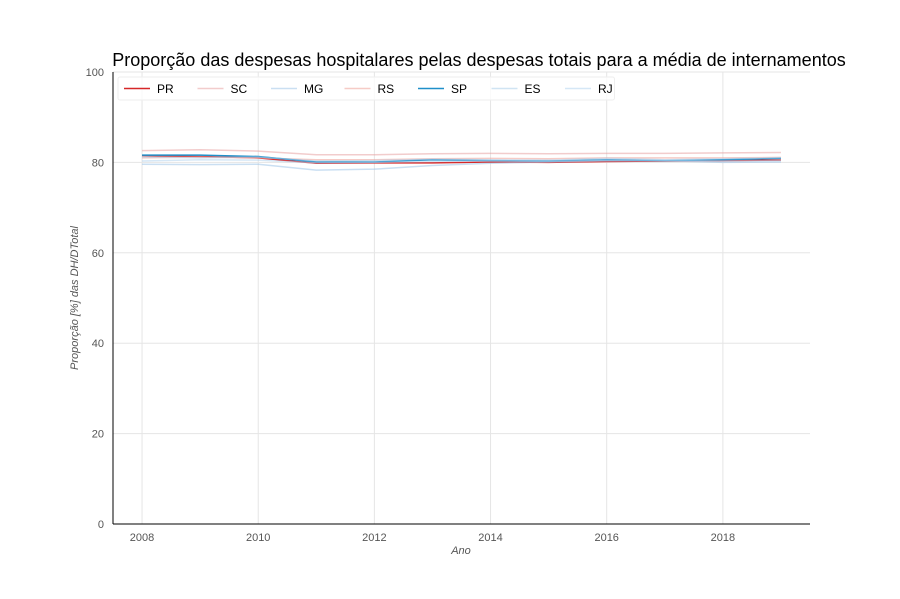 The image size is (900, 599). What do you see at coordinates (461, 152) in the screenshot?
I see `series-line-sc` at bounding box center [461, 152].